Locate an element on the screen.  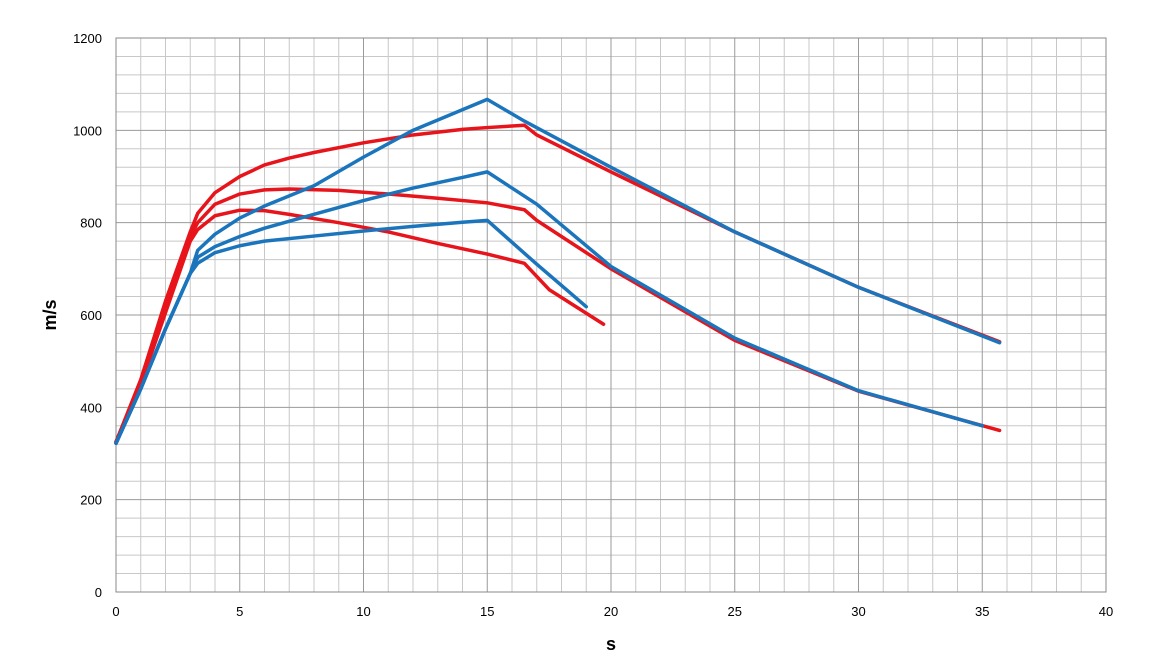
x-tick-label: 10 is located at coordinates (363, 611).